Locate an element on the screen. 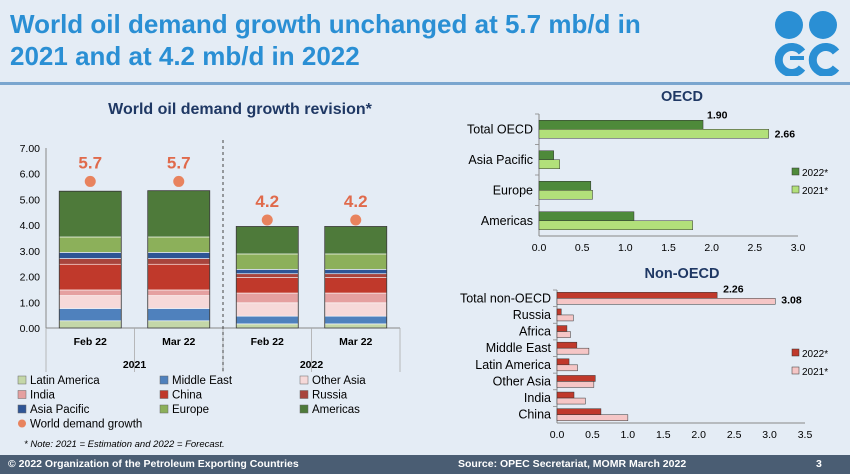 This screenshot has width=850, height=474. page-number: 3 is located at coordinates (819, 464).